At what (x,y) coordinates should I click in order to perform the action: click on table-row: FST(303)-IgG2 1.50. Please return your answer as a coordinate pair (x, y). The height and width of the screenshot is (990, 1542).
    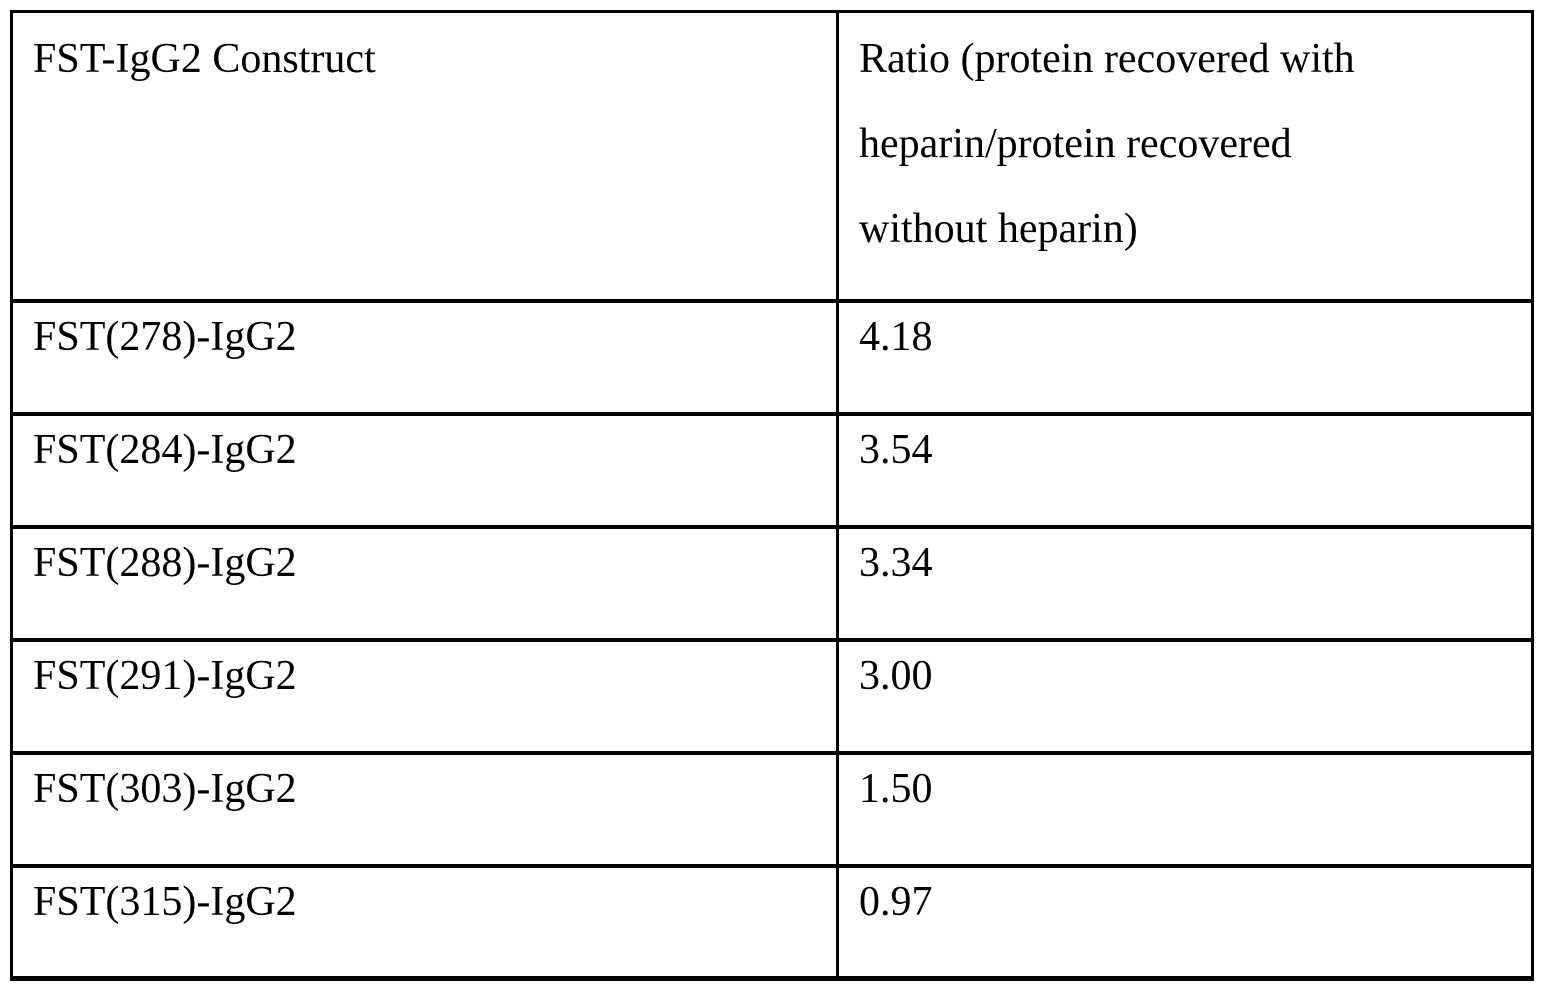
    Looking at the image, I should click on (772, 809).